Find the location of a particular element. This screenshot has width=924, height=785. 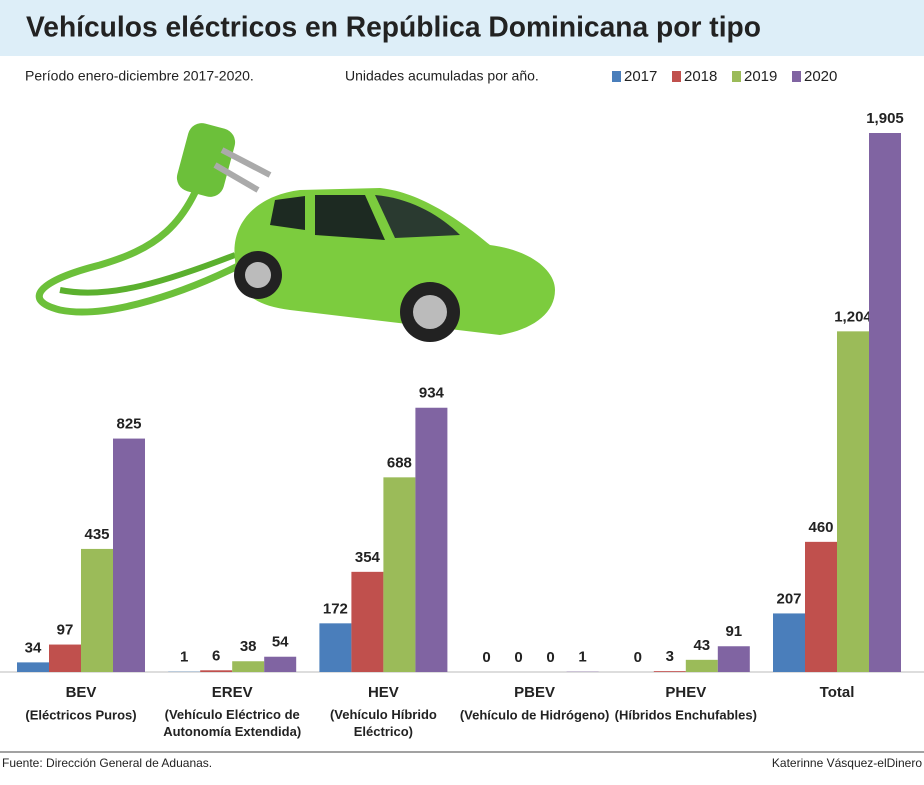

category-description: (Vehículo Híbrido Eléctrico) is located at coordinates (383, 723).